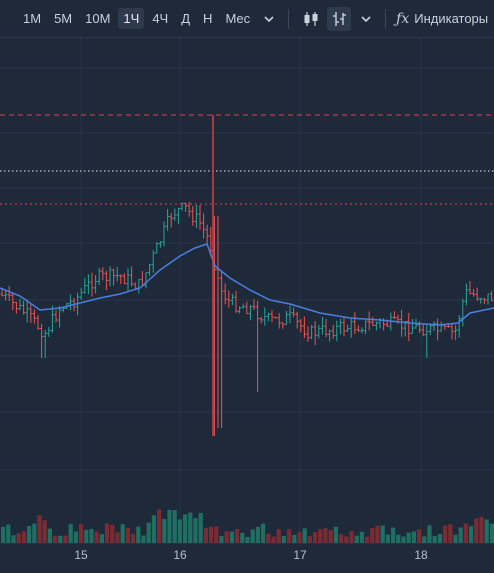 The width and height of the screenshot is (494, 573). Describe the element at coordinates (186, 18) in the screenshot. I see `timeframe-day: Д` at that location.